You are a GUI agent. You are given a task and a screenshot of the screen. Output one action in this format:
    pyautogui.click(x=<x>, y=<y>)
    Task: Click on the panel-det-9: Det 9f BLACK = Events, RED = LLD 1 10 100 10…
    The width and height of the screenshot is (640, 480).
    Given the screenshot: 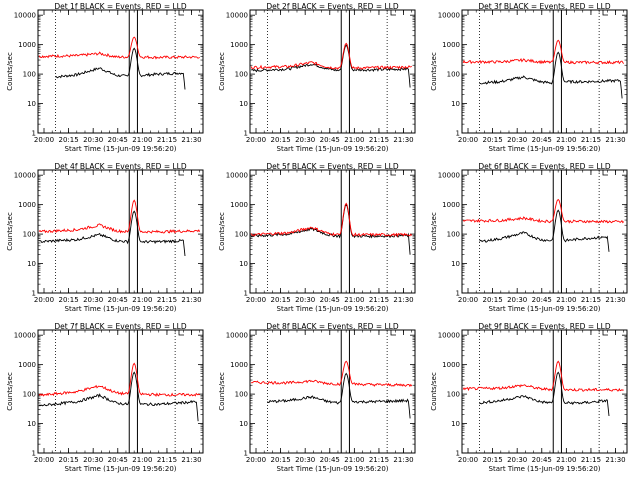 What is the action you would take?
    pyautogui.click(x=529, y=397)
    